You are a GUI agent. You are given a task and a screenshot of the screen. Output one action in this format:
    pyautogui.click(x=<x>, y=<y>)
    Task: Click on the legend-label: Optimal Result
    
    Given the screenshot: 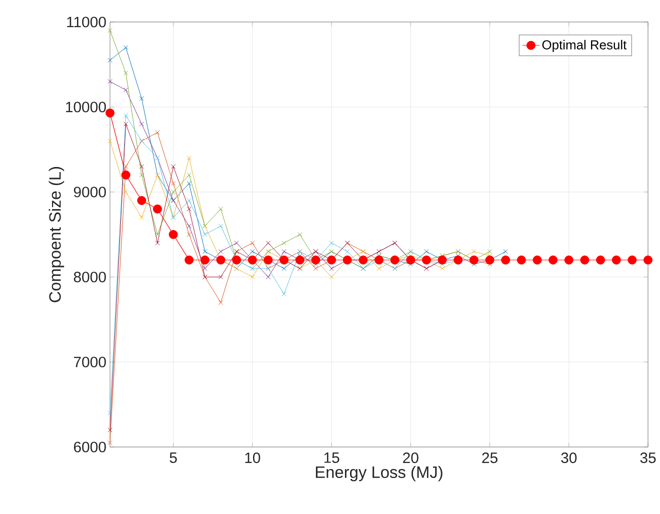 What is the action you would take?
    pyautogui.click(x=584, y=46)
    